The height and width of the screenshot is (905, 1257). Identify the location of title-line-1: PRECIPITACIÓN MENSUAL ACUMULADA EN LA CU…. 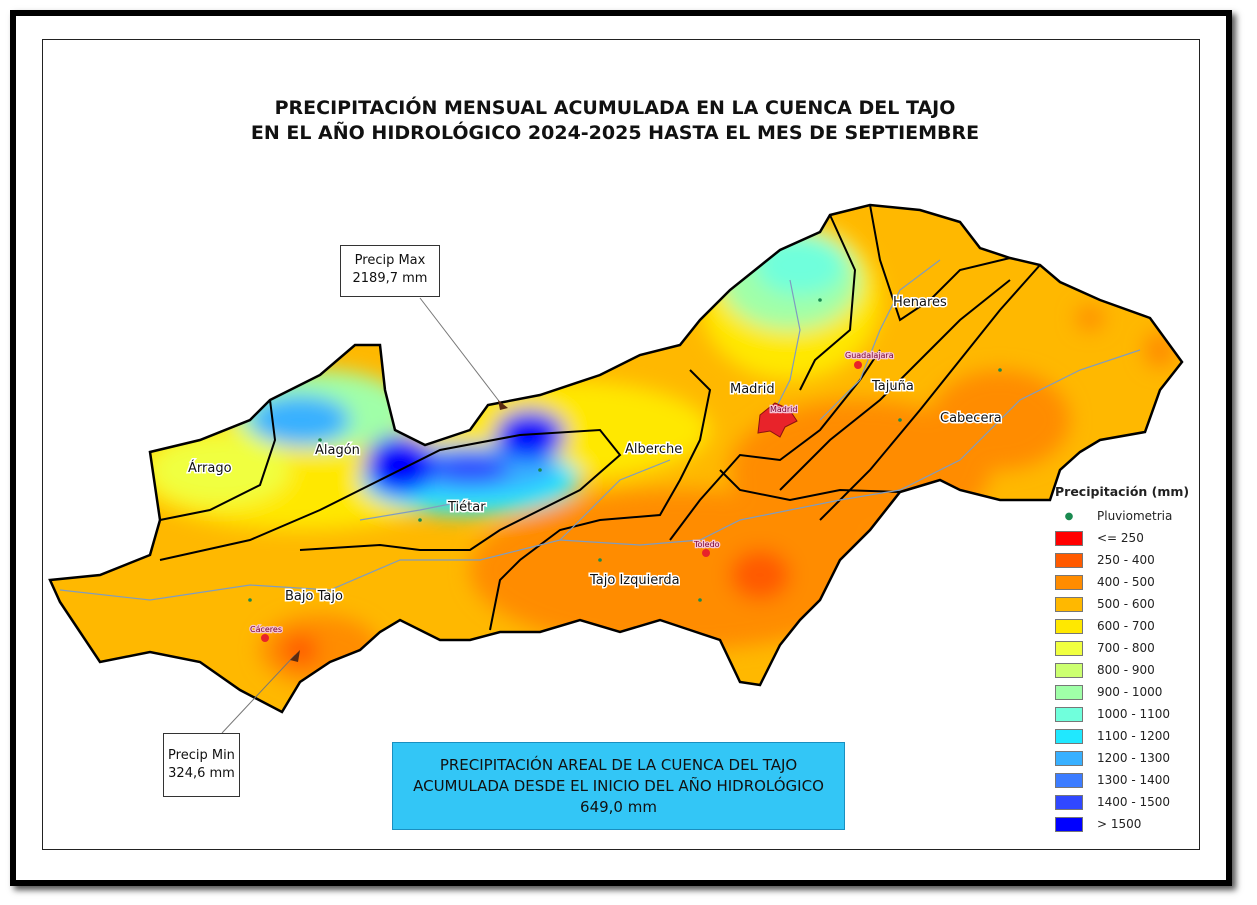
(615, 108).